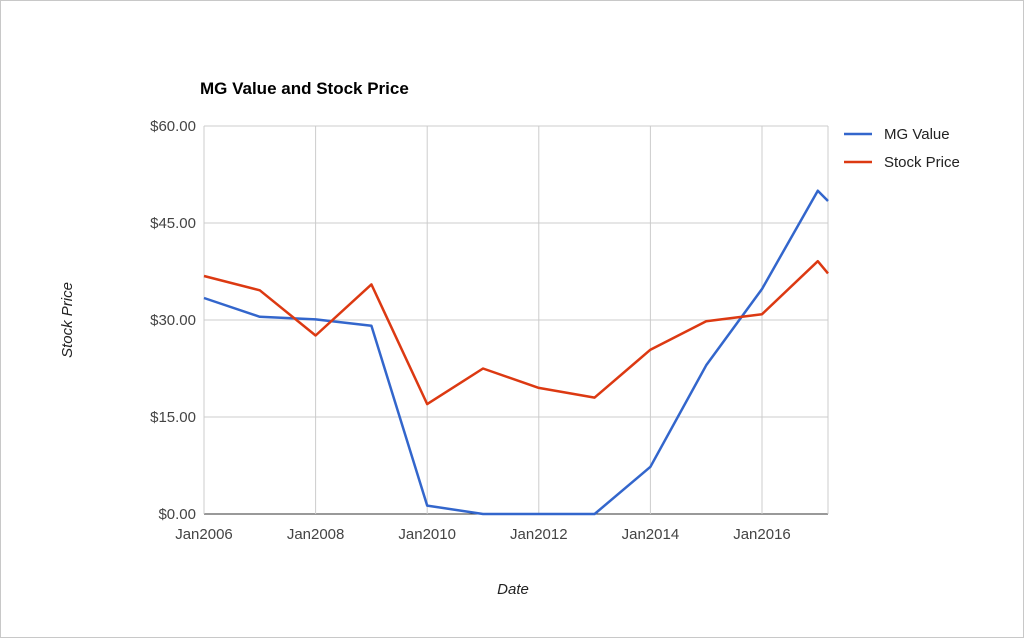 Image resolution: width=1024 pixels, height=638 pixels. I want to click on x-tick-label: Jan2010, so click(427, 534).